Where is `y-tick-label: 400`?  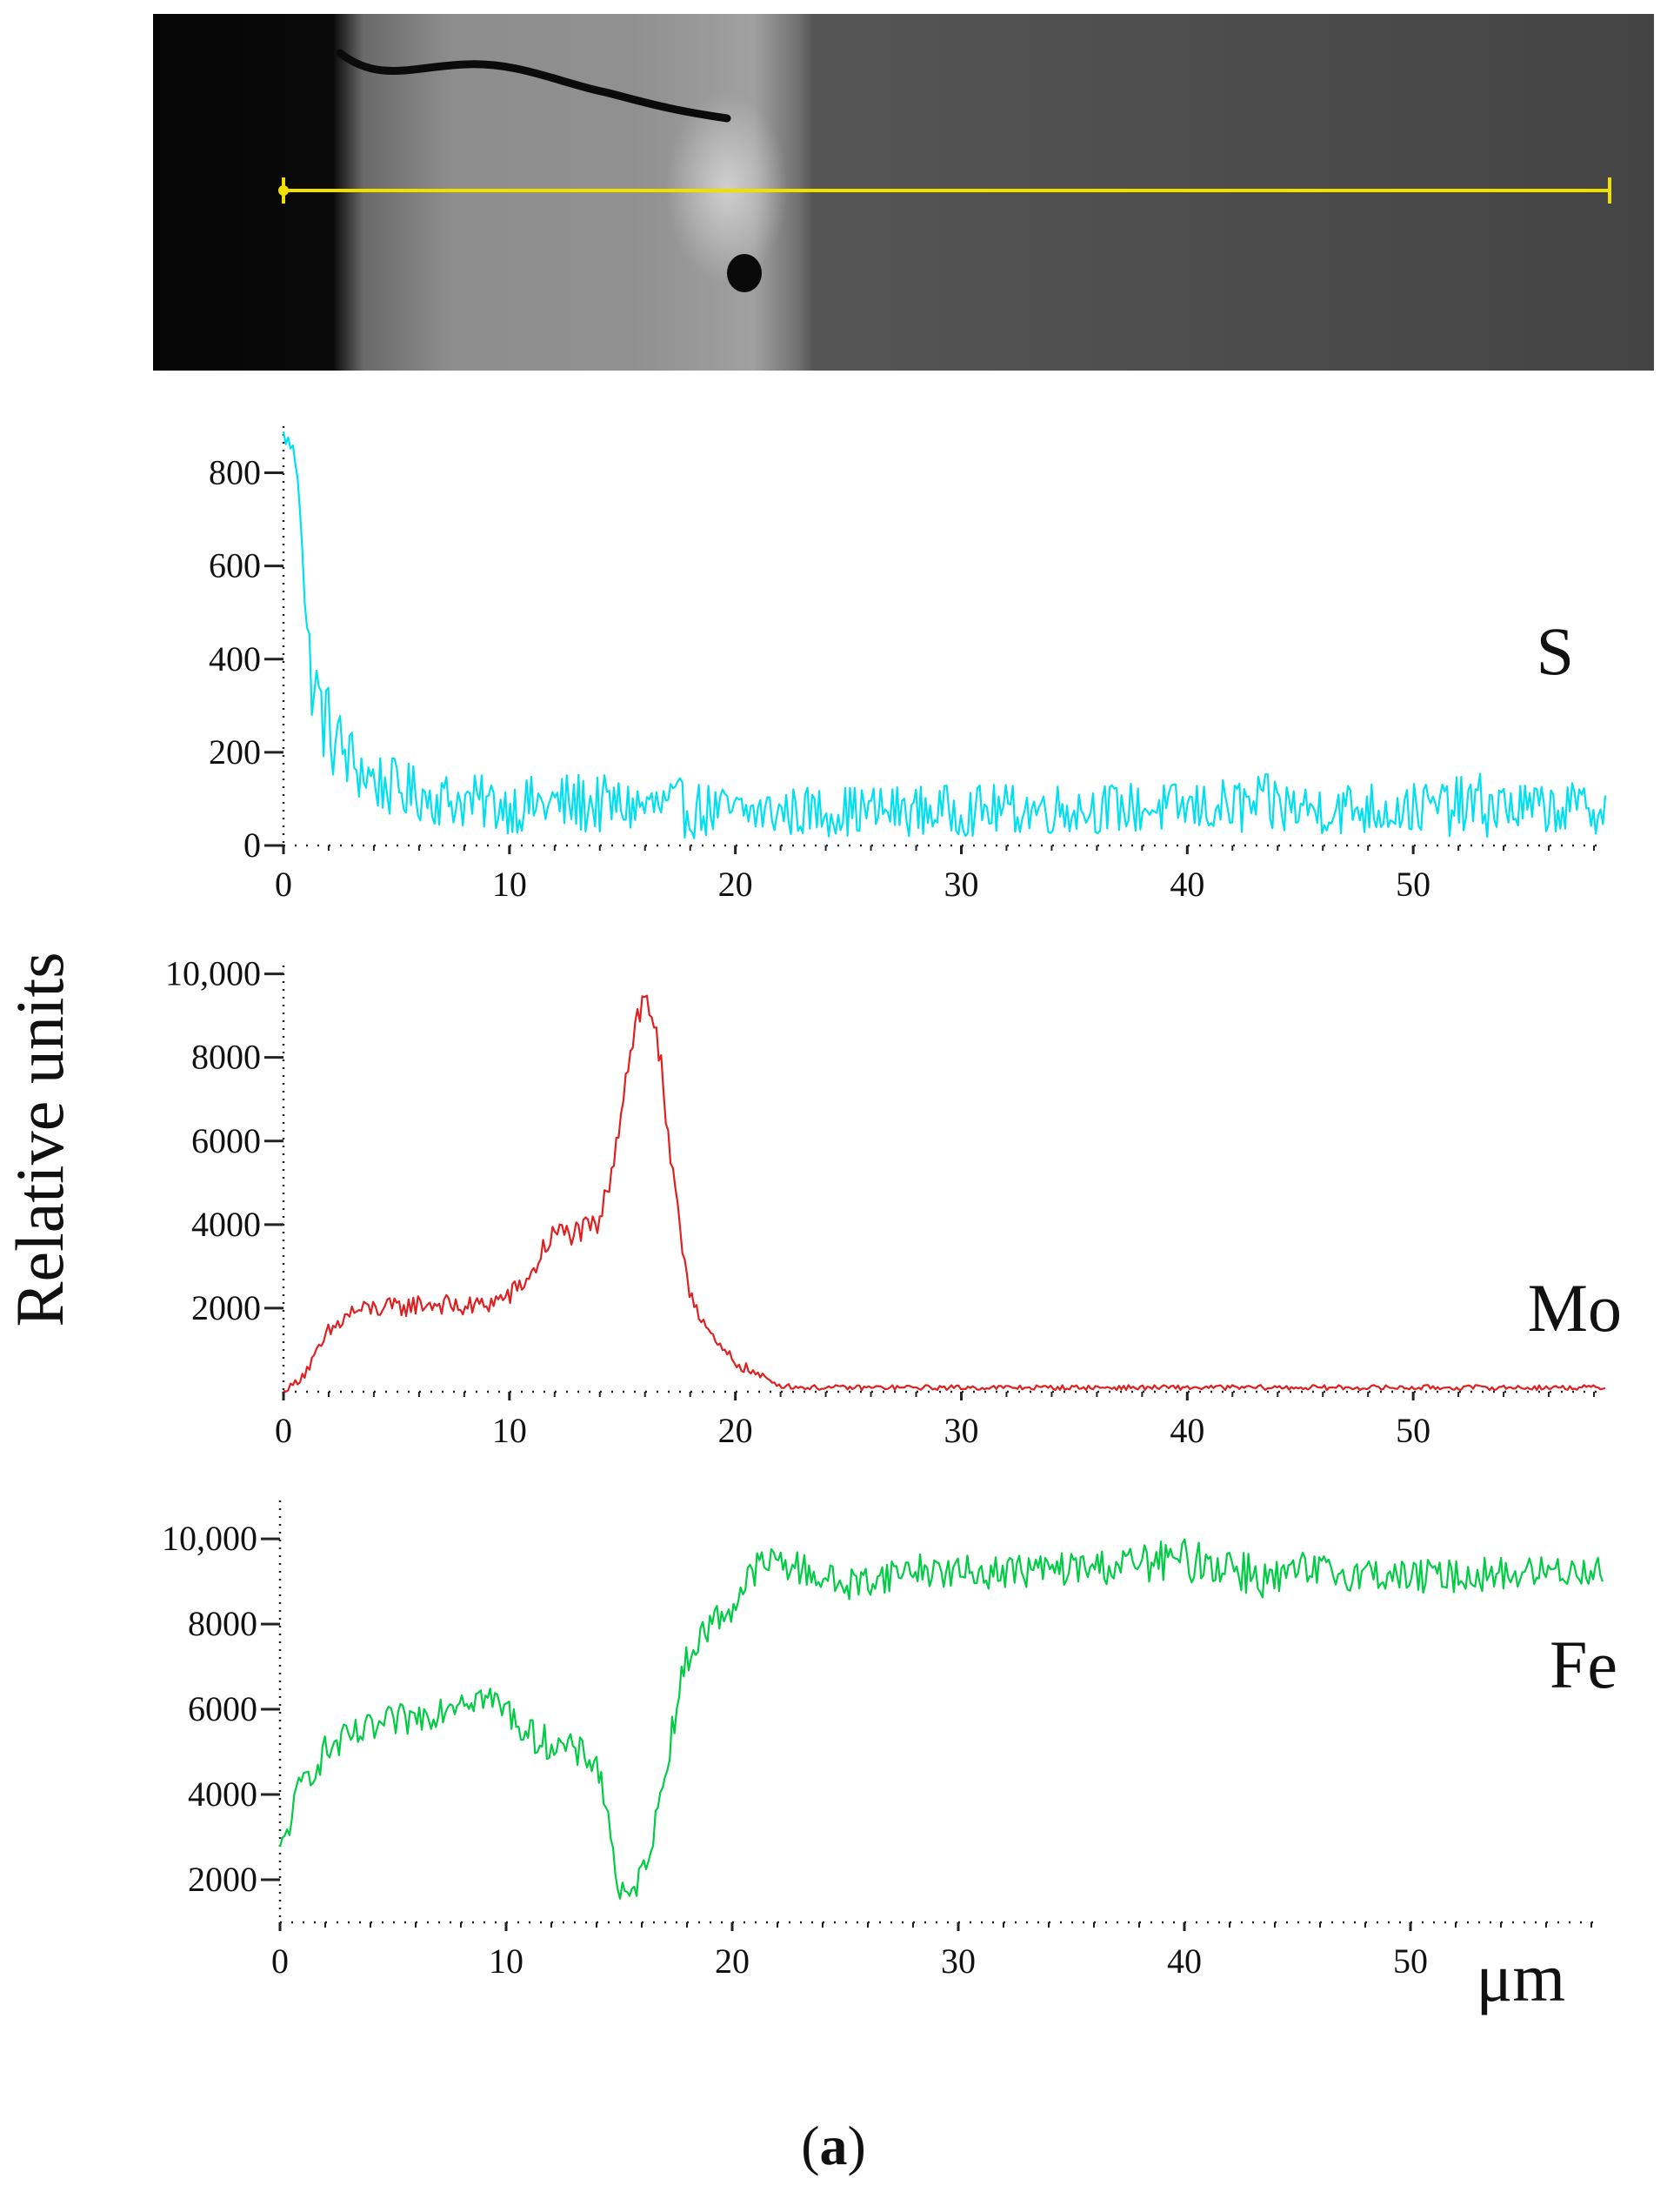 y-tick-label: 400 is located at coordinates (235, 658).